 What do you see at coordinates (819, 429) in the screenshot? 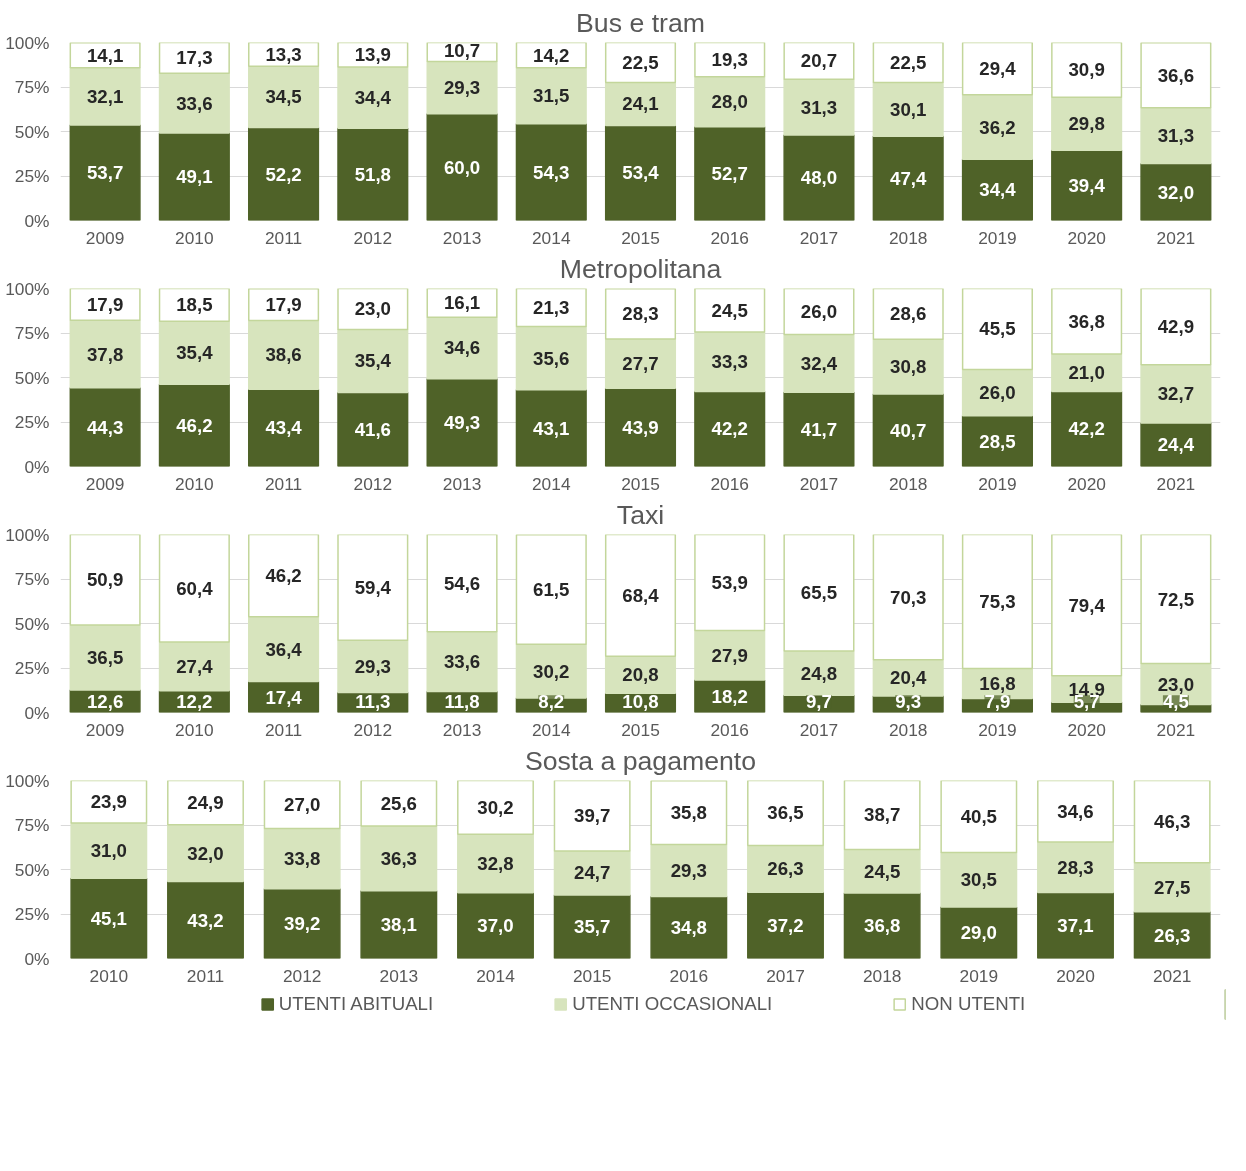
I see `data-label: 41,7` at bounding box center [819, 429].